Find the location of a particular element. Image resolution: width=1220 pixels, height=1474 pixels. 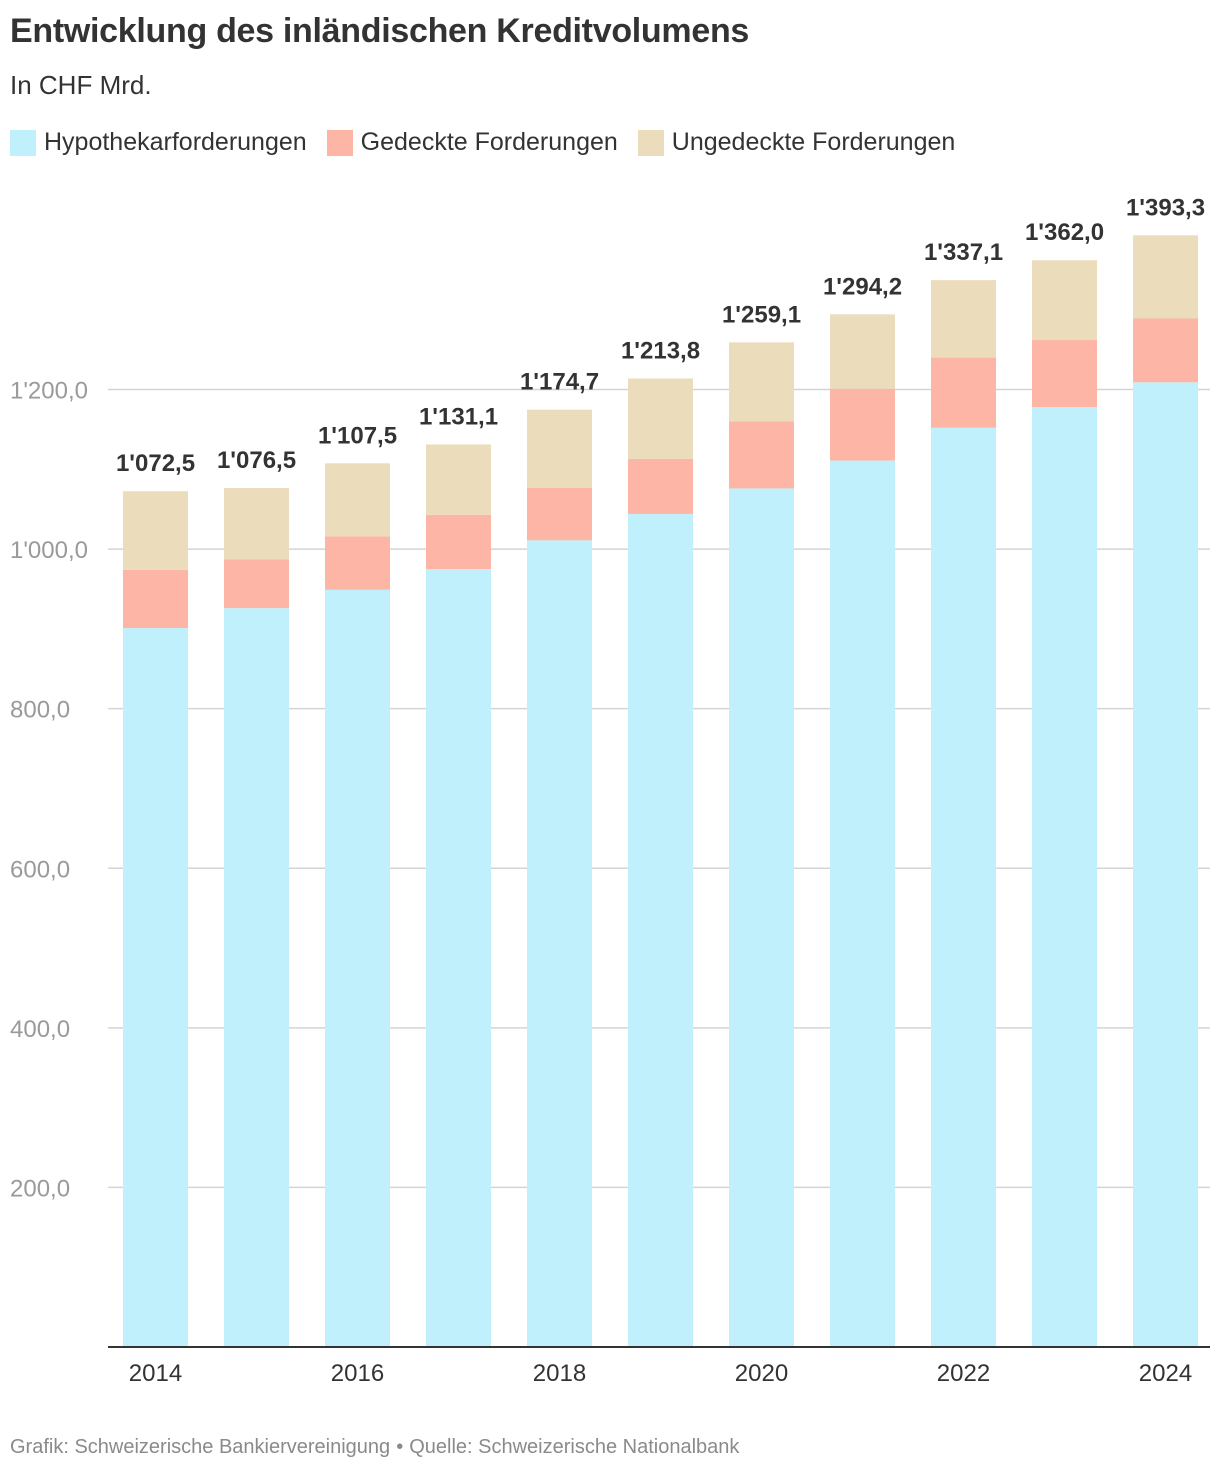

total-label: 1'337,1 is located at coordinates (963, 252).